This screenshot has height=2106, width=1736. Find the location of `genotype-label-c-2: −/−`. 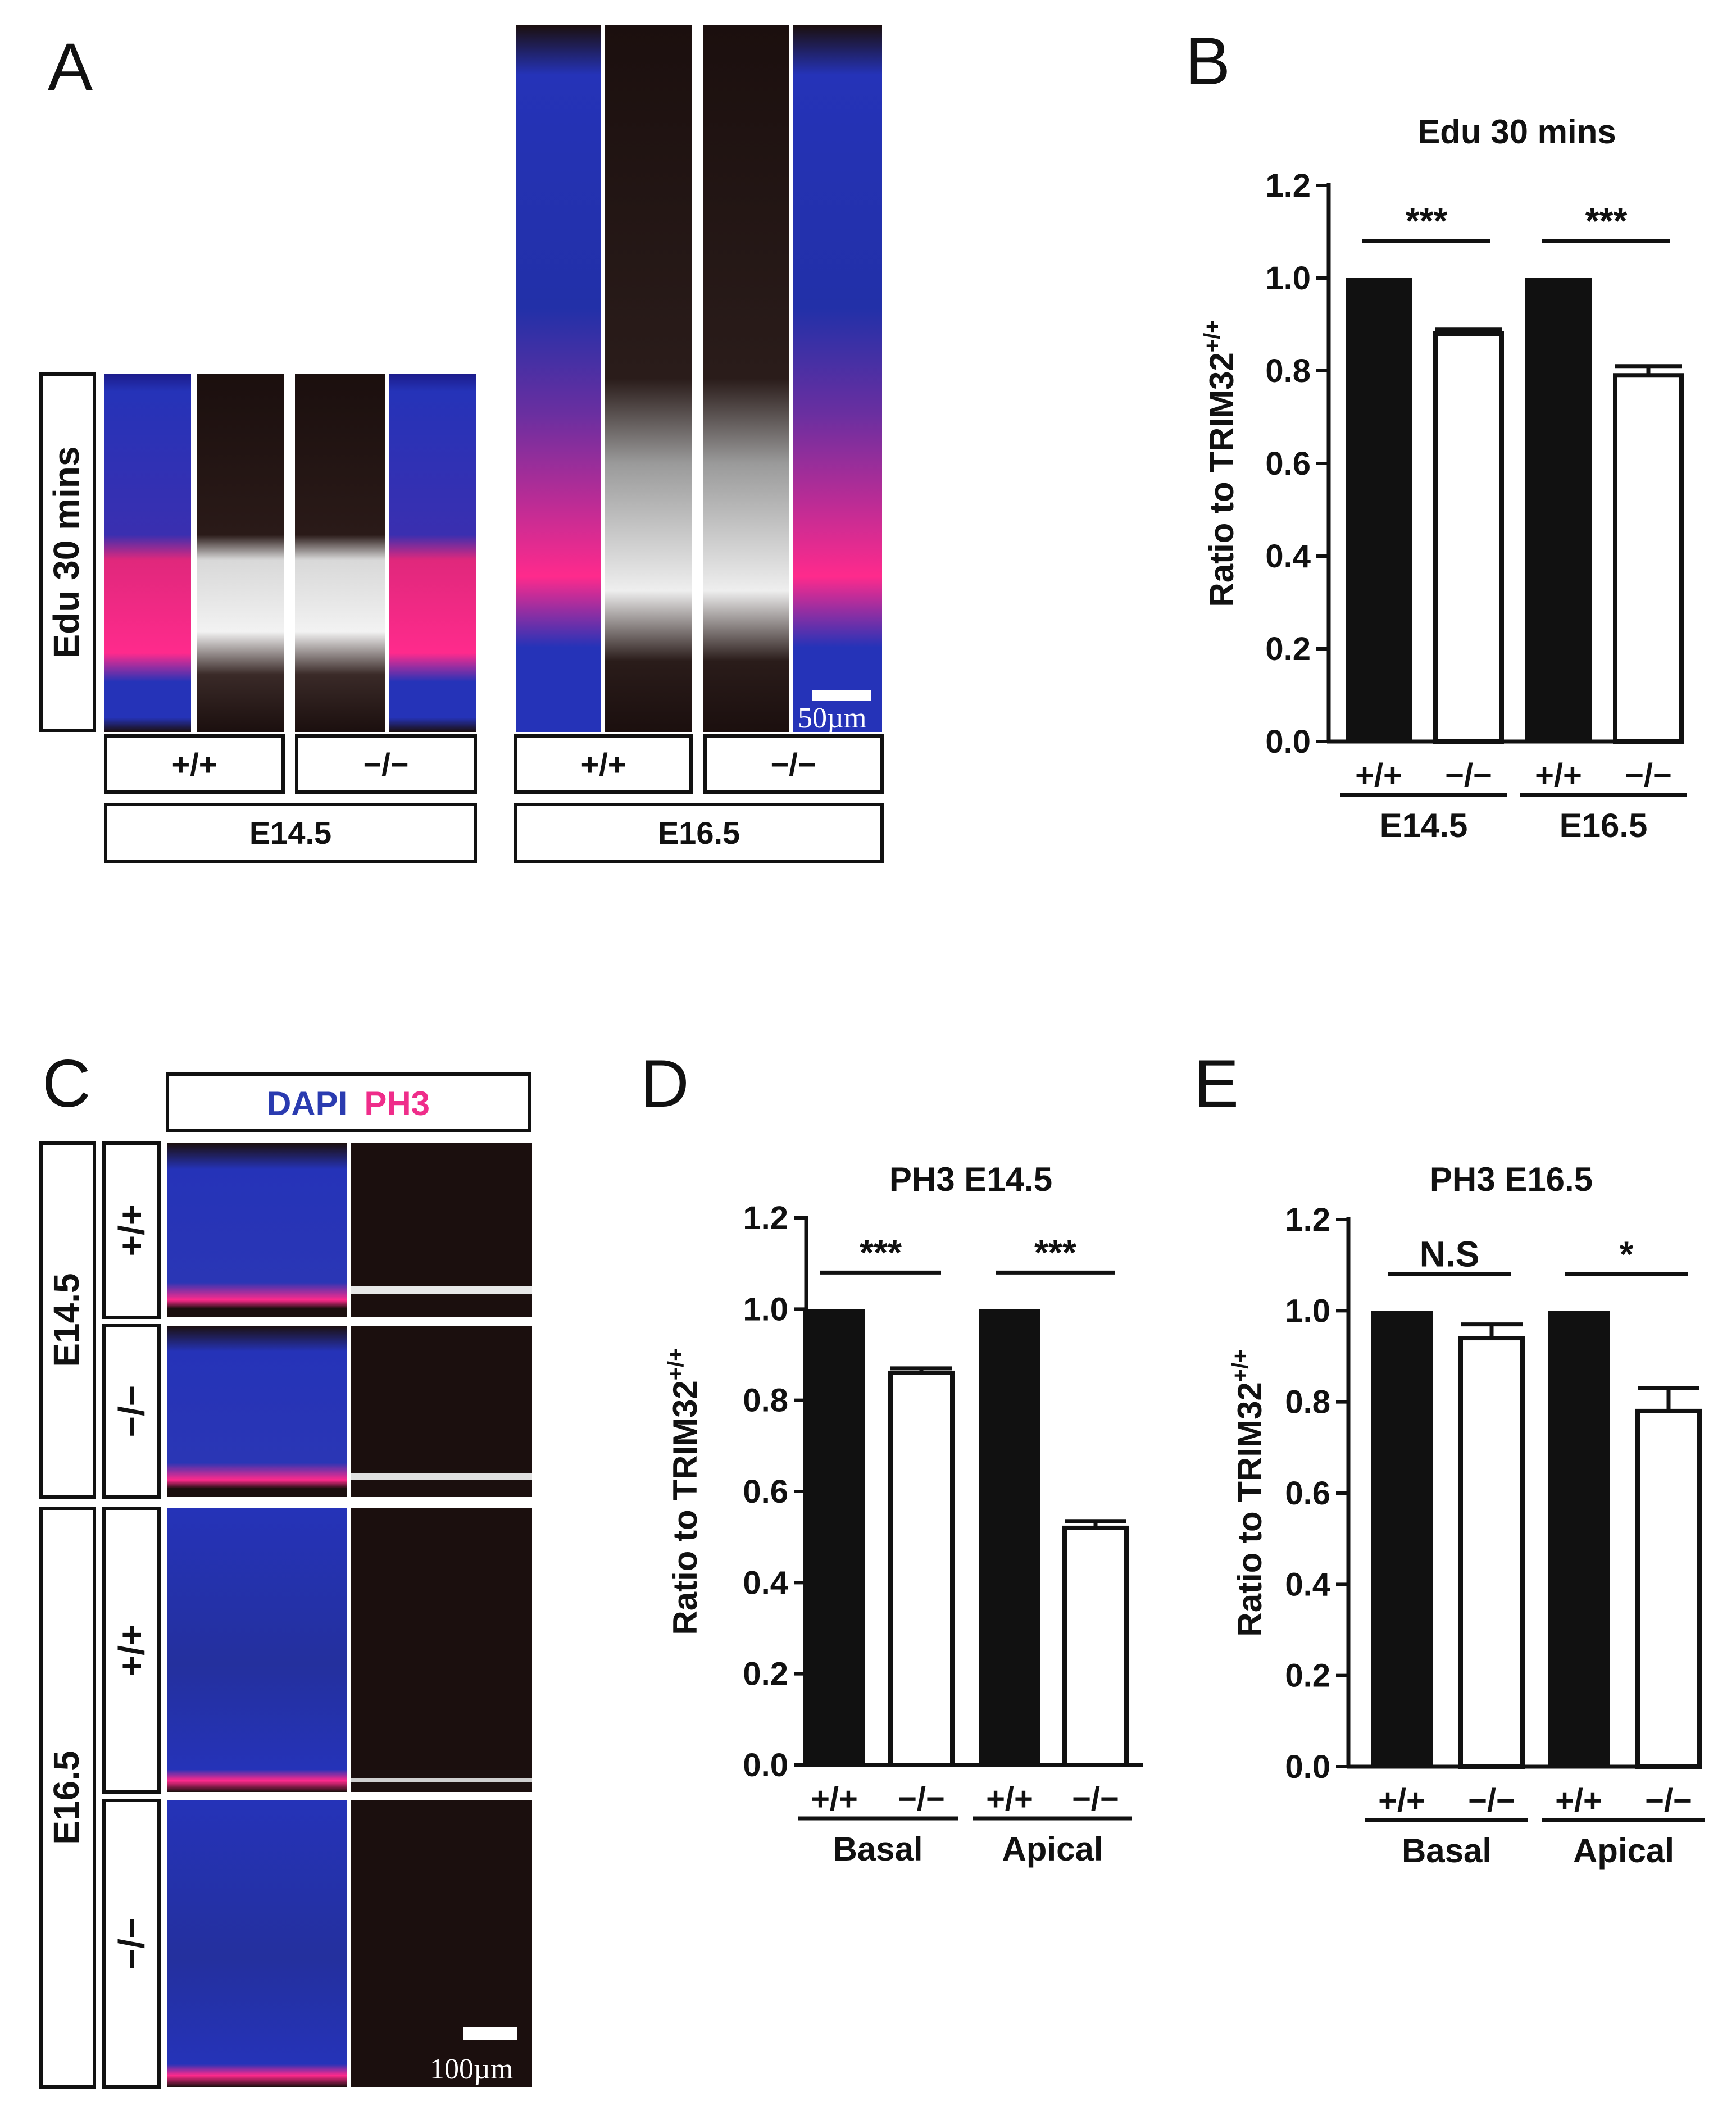

genotype-label-c-2: −/− is located at coordinates (131, 1411).